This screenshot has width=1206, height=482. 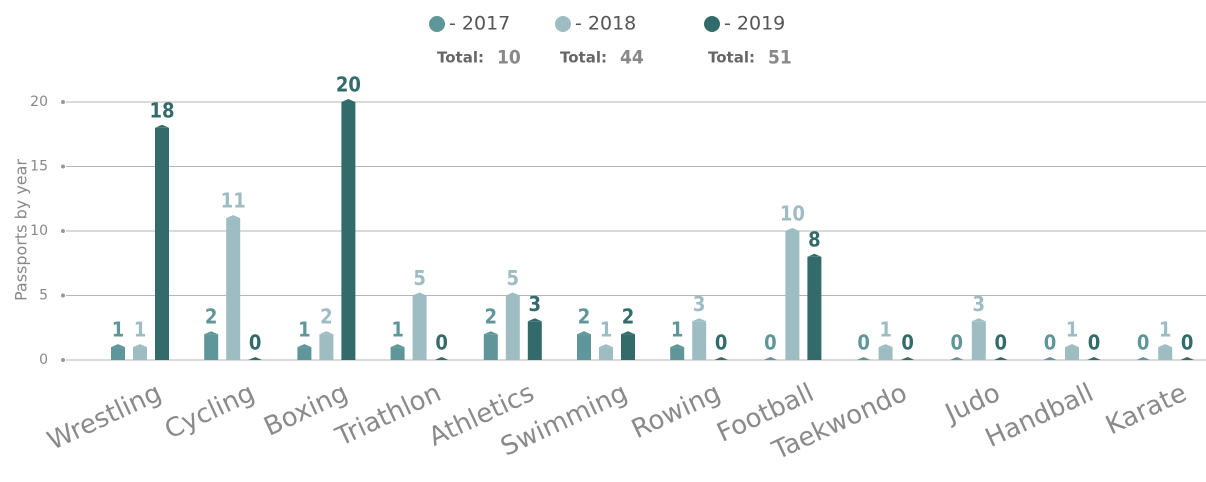 What do you see at coordinates (39, 102) in the screenshot?
I see `y-tick-label: 20` at bounding box center [39, 102].